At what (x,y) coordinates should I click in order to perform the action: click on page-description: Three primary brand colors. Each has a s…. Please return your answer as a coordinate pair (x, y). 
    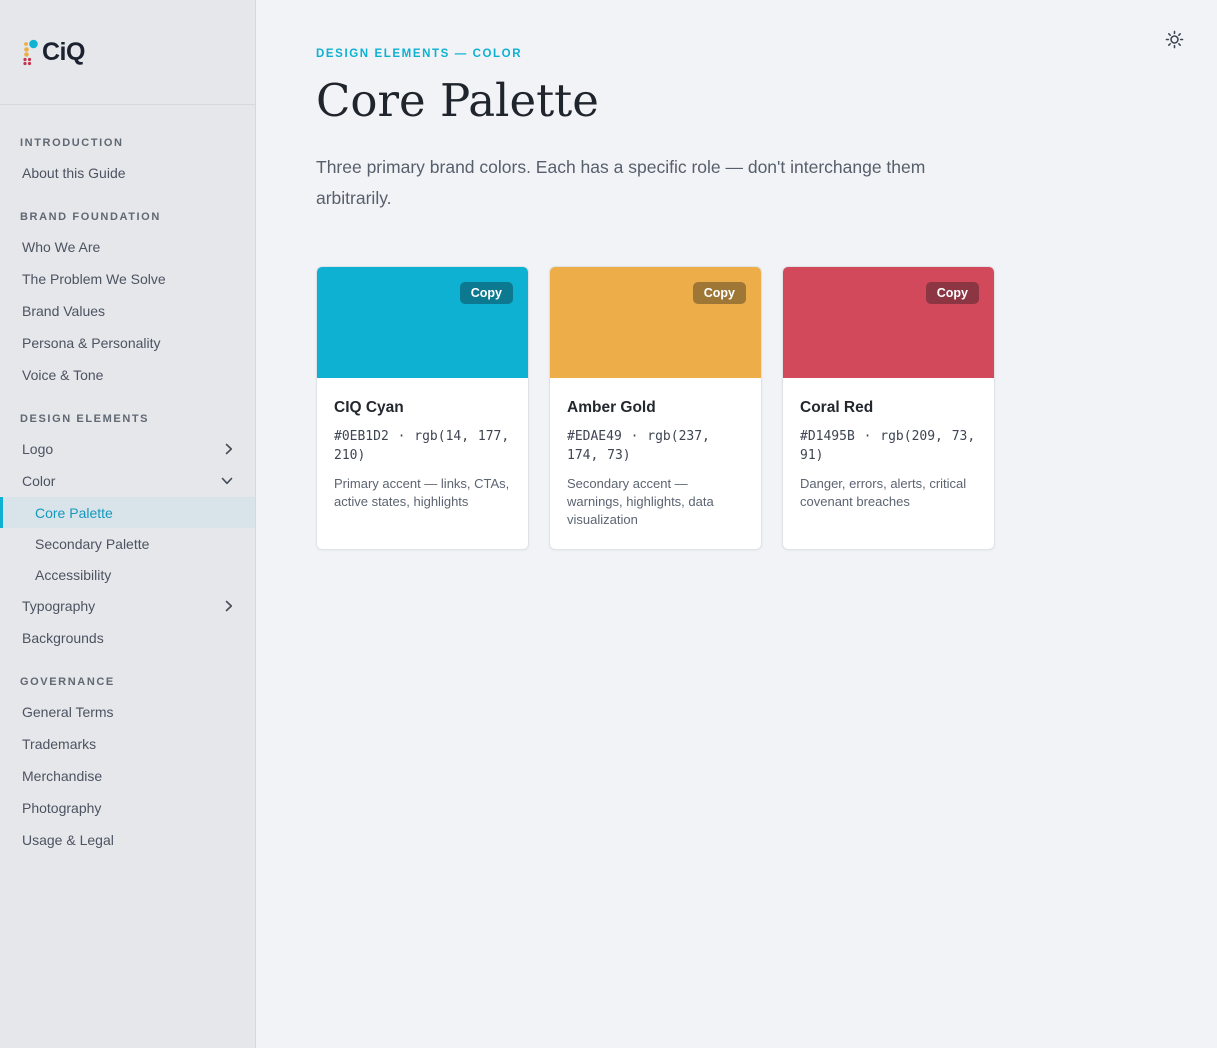
    Looking at the image, I should click on (621, 182).